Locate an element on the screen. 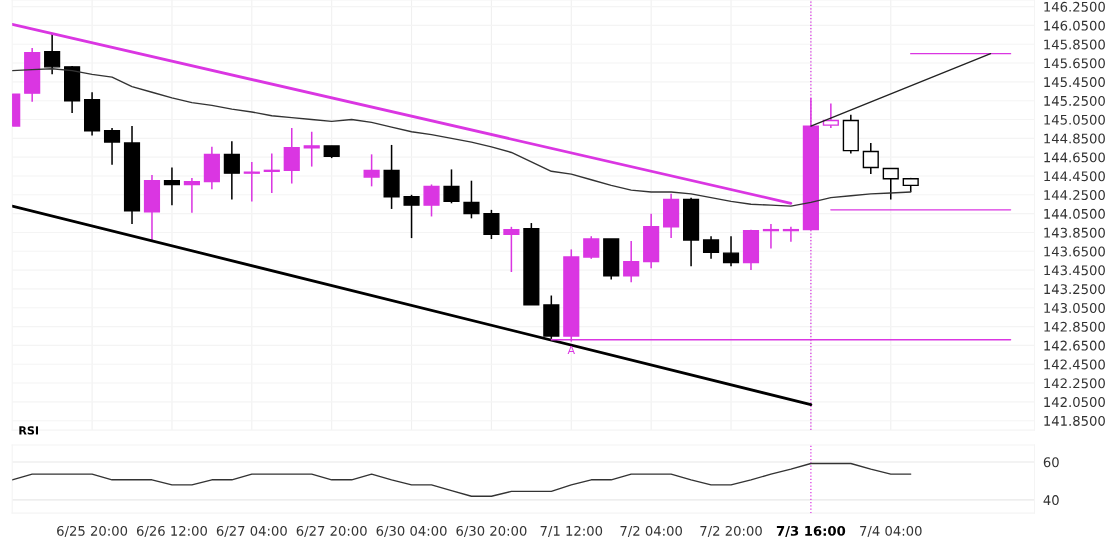 The width and height of the screenshot is (1110, 550). y-tick-label: 145.0500 is located at coordinates (1074, 119).